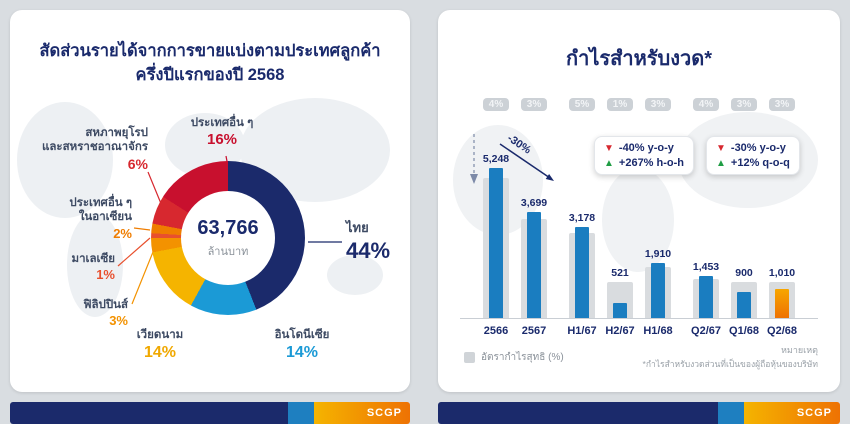 The height and width of the screenshot is (424, 850). I want to click on bar-value-label: 521, so click(620, 273).